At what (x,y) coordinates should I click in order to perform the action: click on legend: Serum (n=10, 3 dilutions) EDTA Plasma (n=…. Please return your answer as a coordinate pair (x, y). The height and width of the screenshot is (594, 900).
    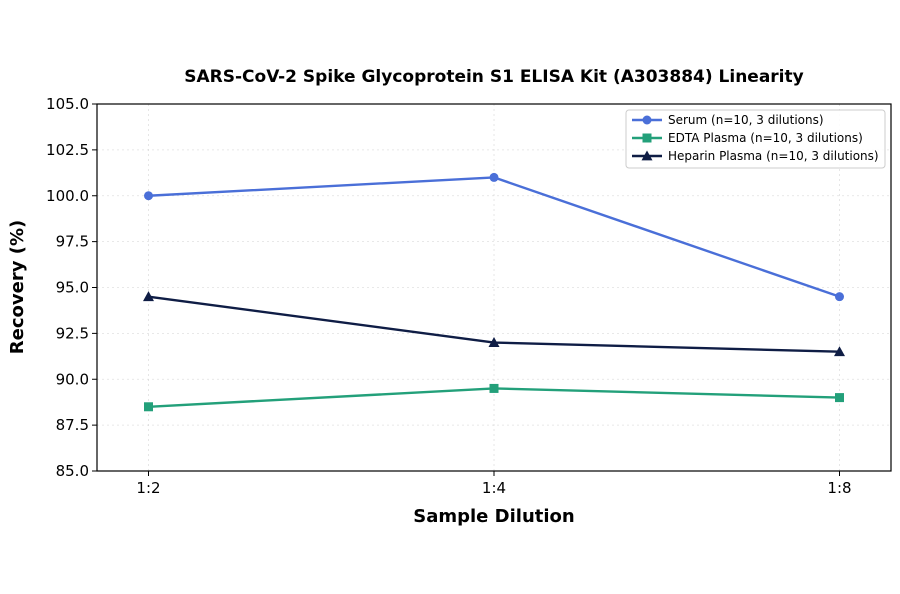
    Looking at the image, I should click on (755, 139).